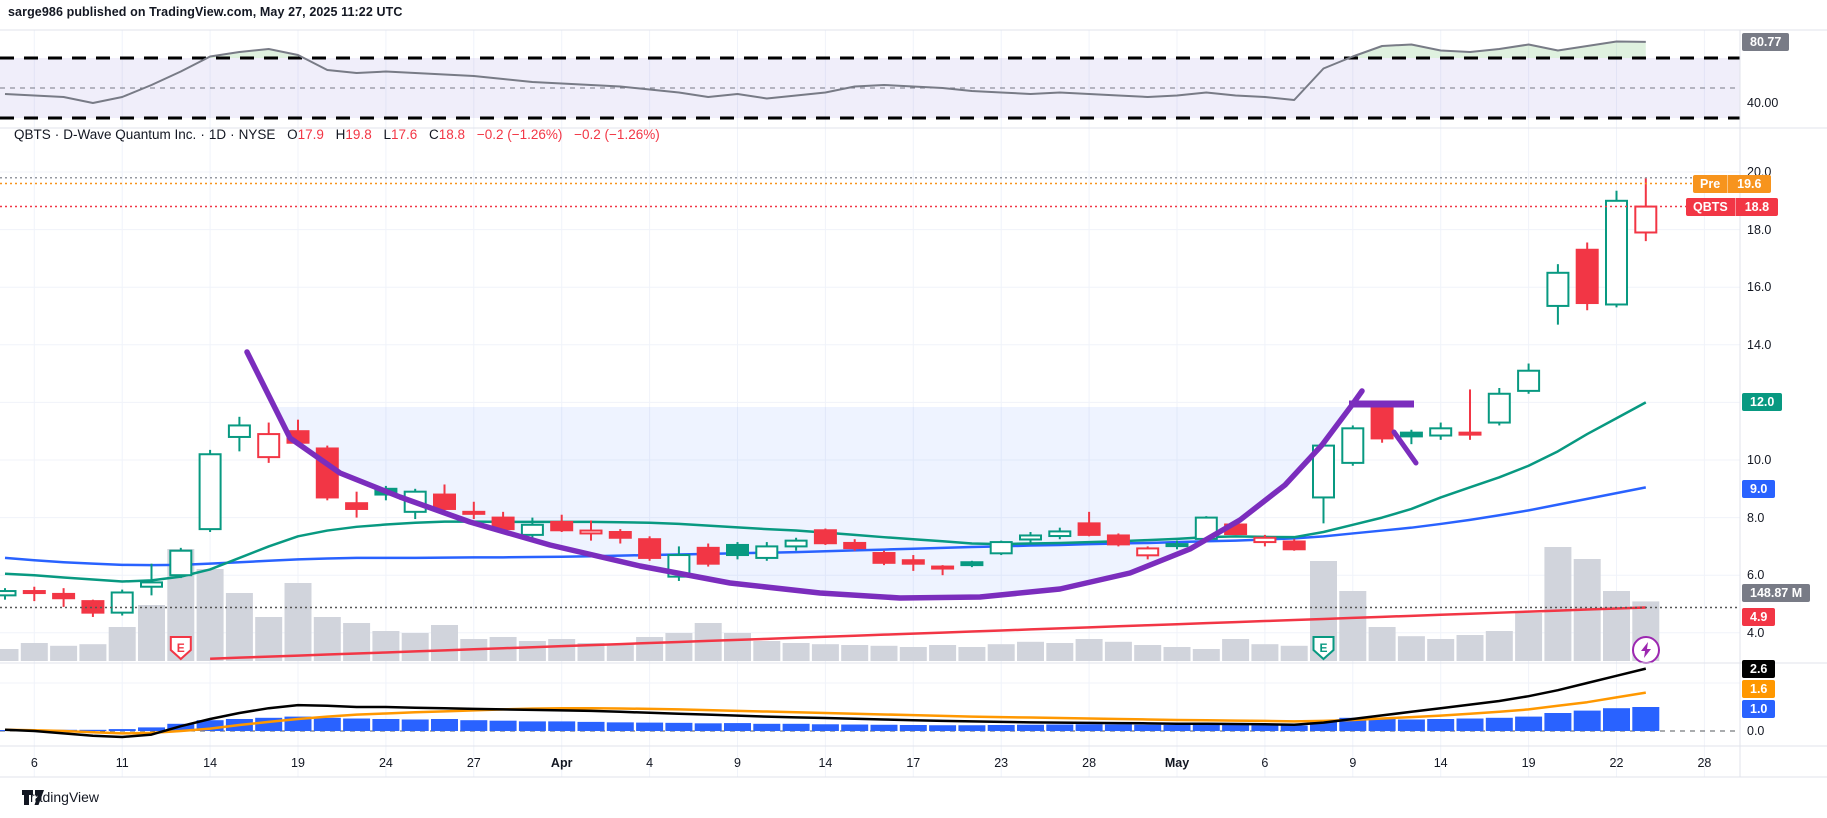 This screenshot has width=1827, height=818. What do you see at coordinates (1756, 632) in the screenshot?
I see `price-axis-label: 4.0` at bounding box center [1756, 632].